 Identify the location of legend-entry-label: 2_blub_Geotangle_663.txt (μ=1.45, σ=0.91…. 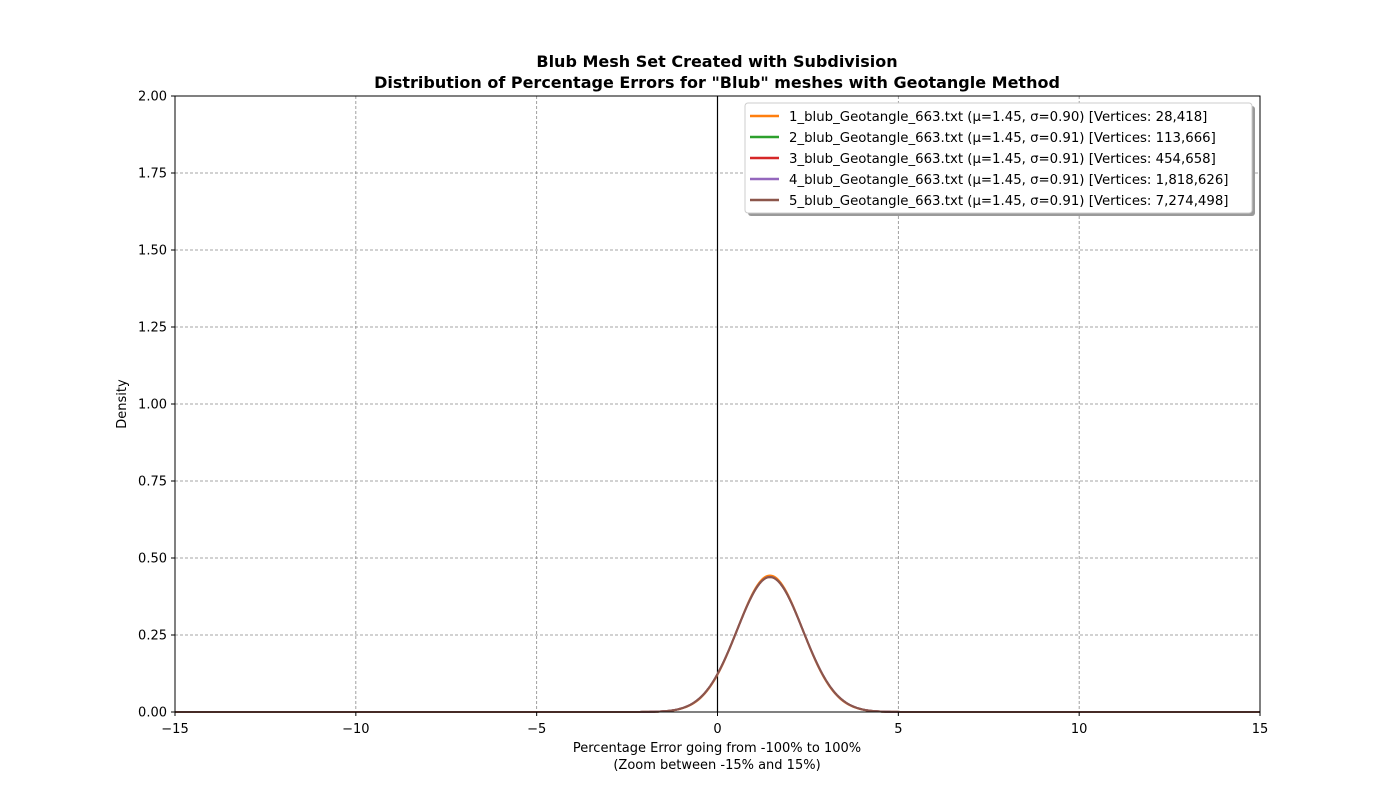
(1002, 138).